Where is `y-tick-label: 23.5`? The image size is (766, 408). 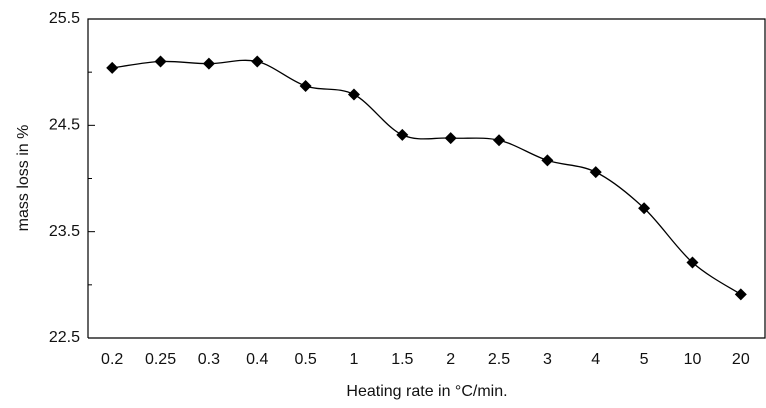 y-tick-label: 23.5 is located at coordinates (64, 231).